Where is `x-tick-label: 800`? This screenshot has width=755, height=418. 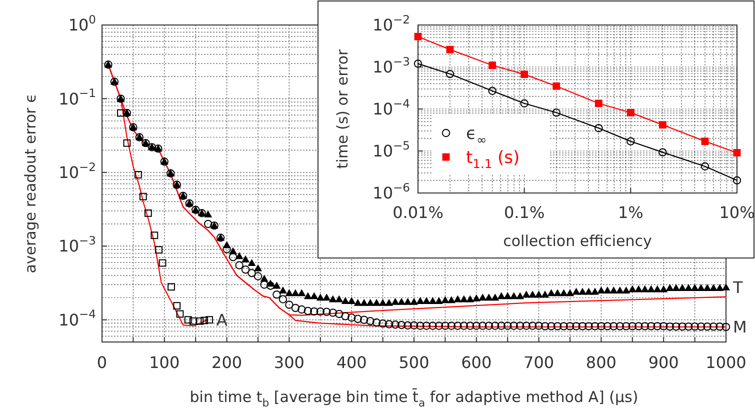 x-tick-label: 800 is located at coordinates (601, 362).